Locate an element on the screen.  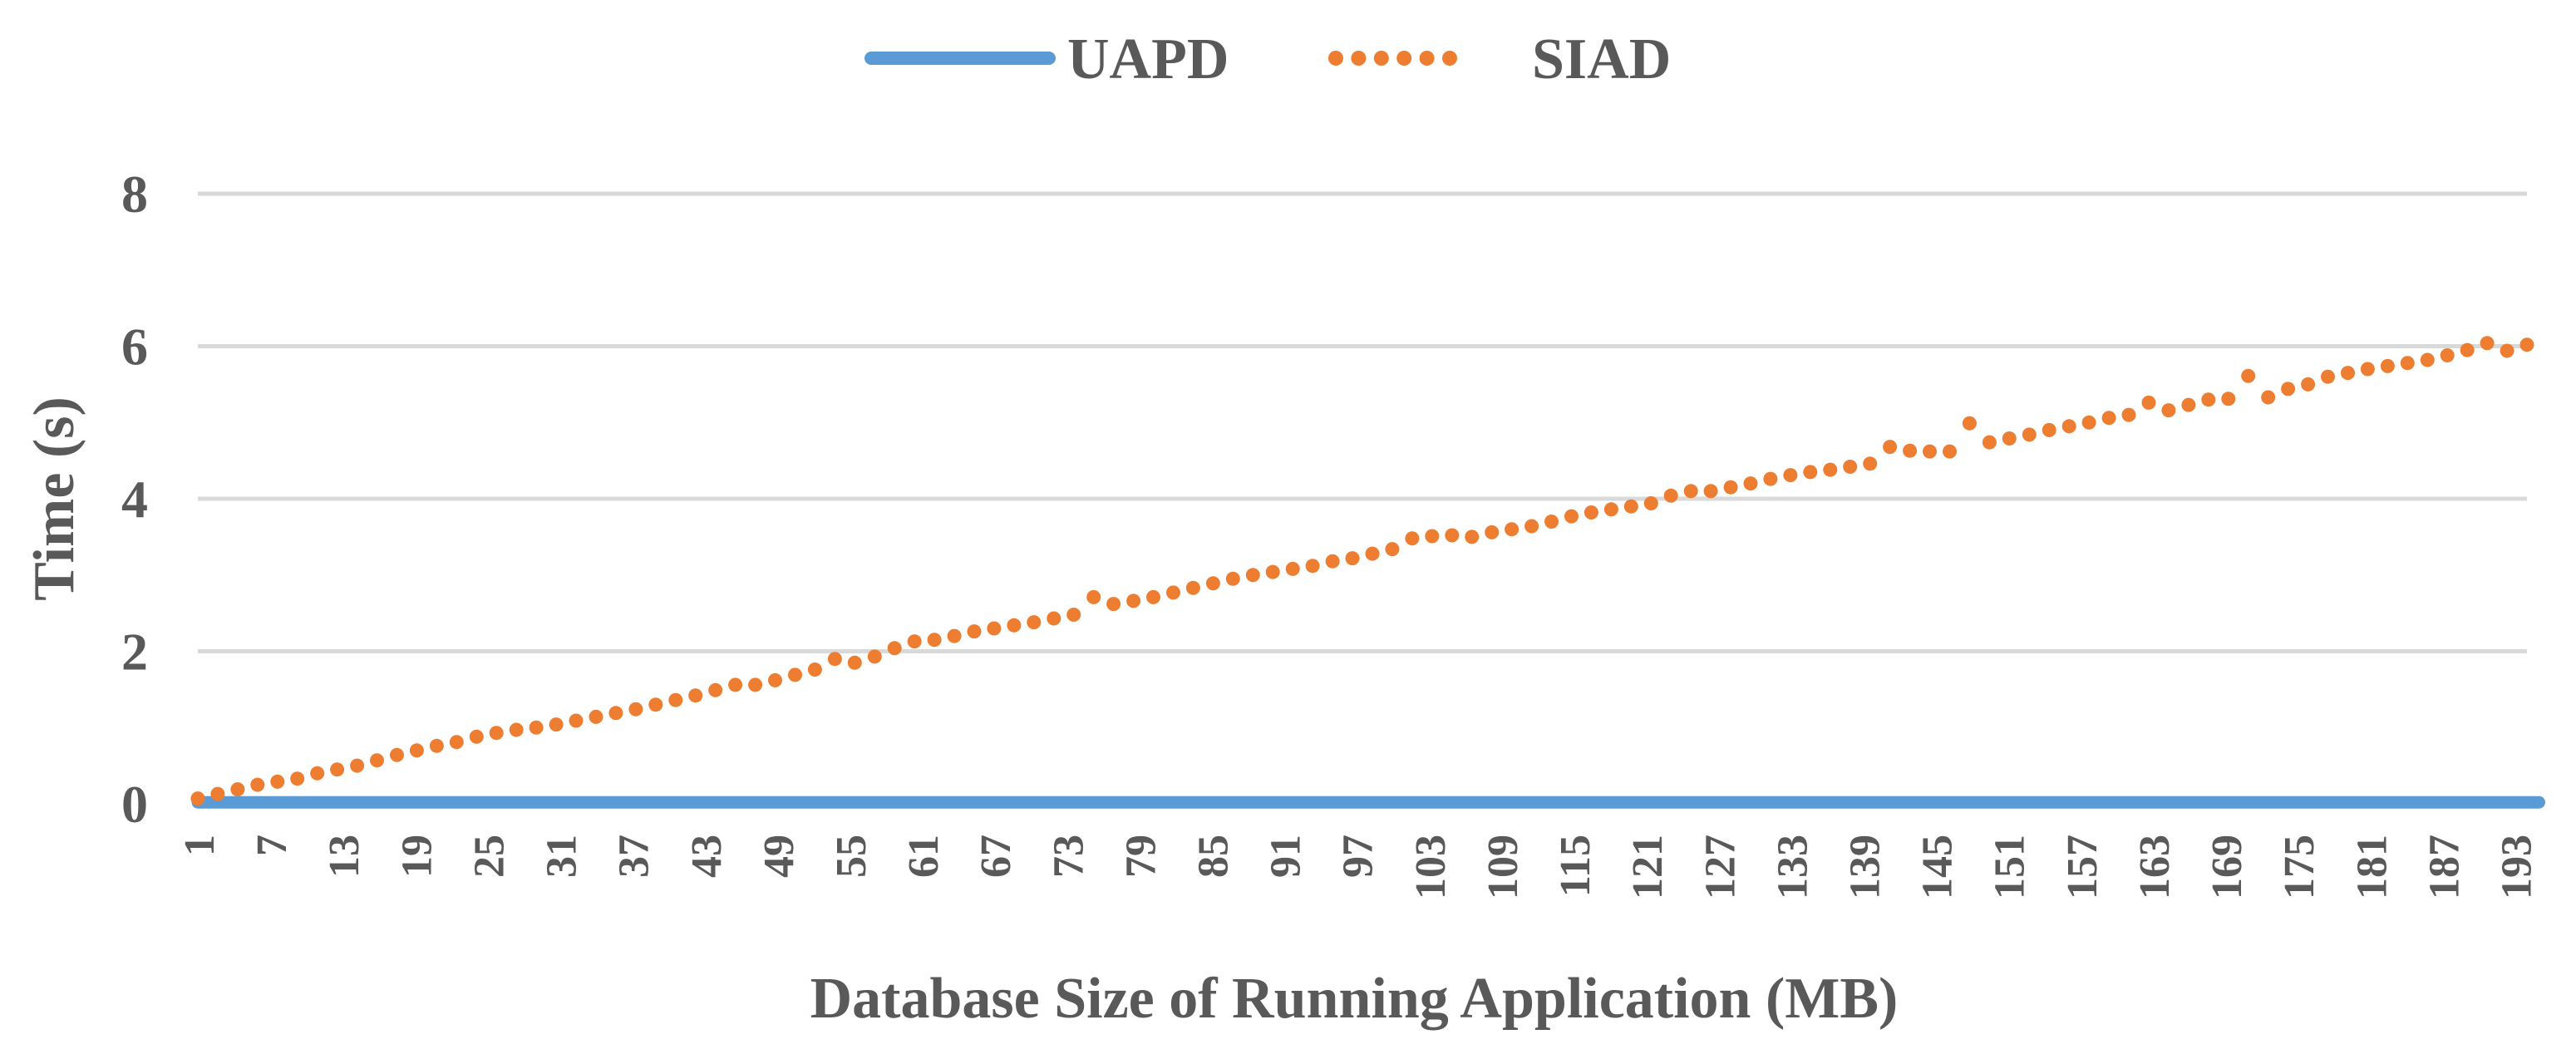
legend-label-siad: SIAD is located at coordinates (1601, 59).